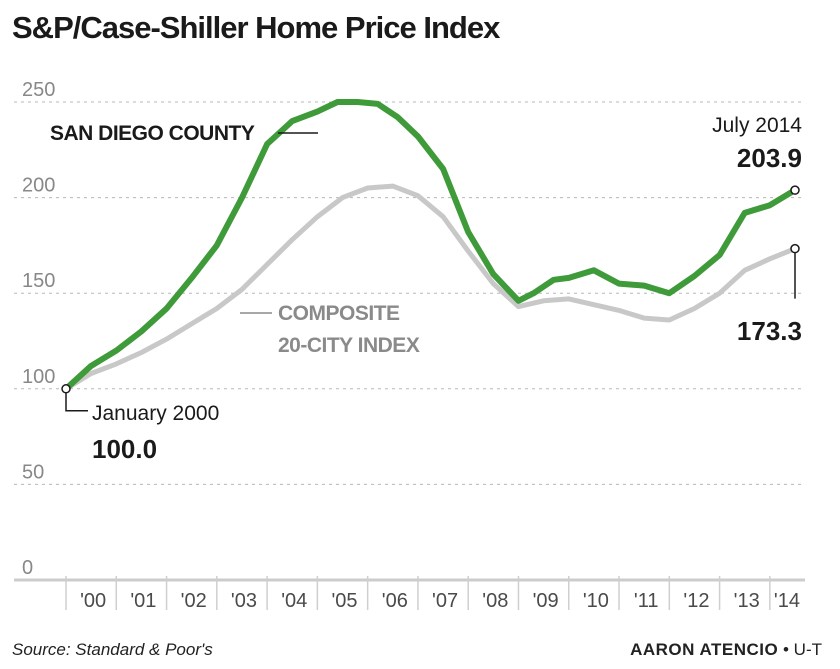 The height and width of the screenshot is (669, 840). I want to click on end-point-marker-san-diego, so click(795, 190).